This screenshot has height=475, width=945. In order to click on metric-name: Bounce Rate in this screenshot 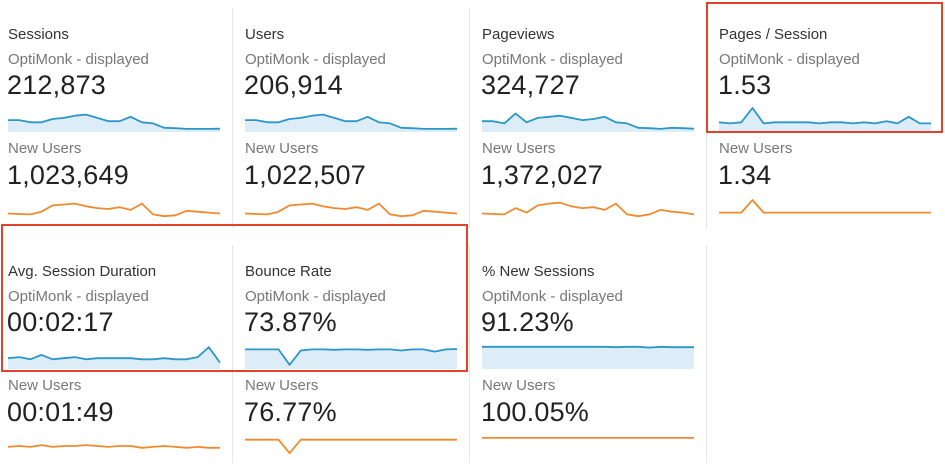, I will do `click(288, 271)`.